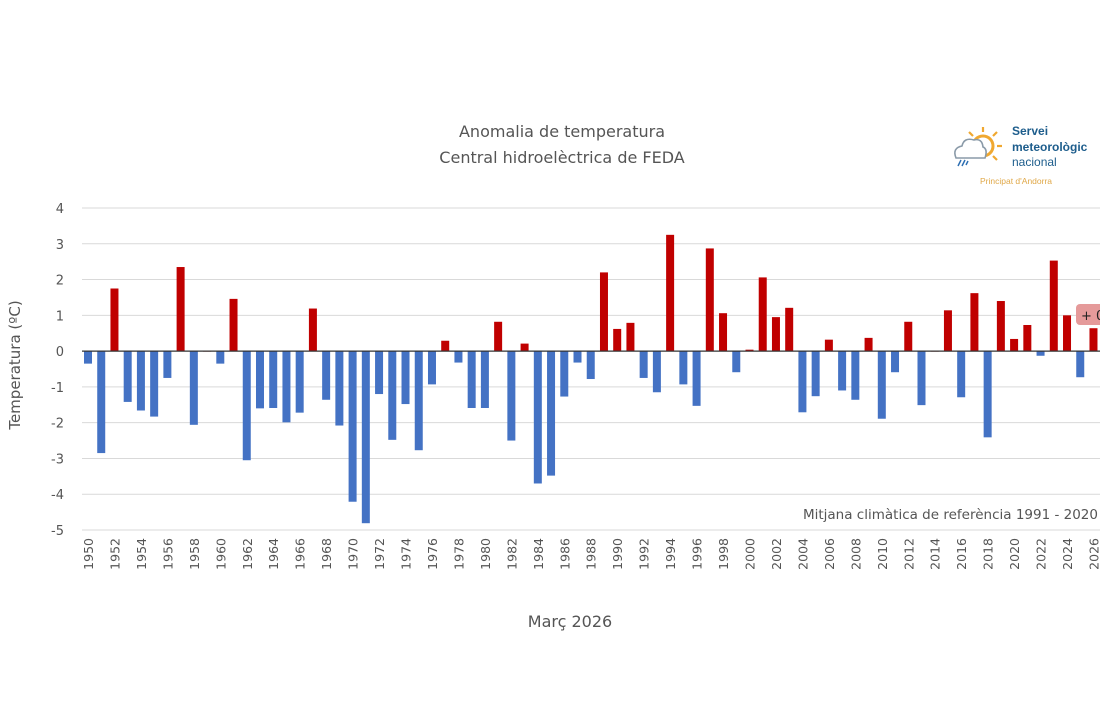  What do you see at coordinates (750, 554) in the screenshot?
I see `x-tick-label: 2000` at bounding box center [750, 554].